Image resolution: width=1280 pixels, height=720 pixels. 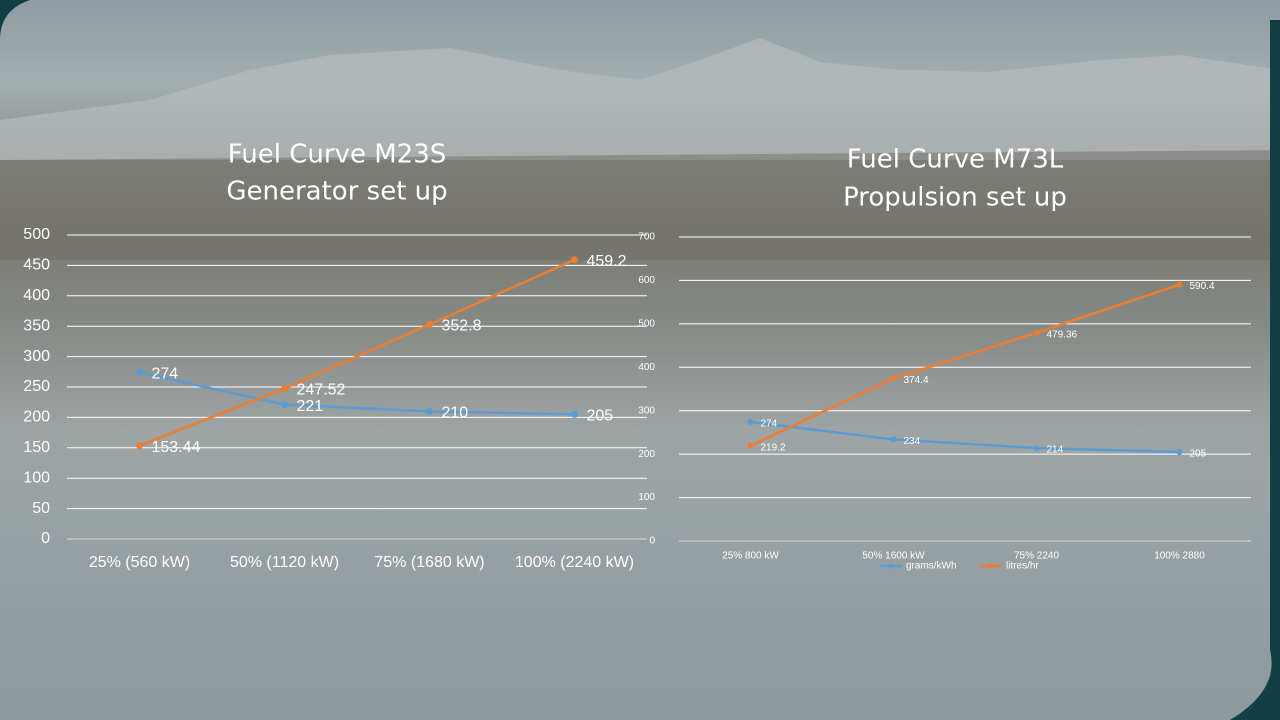 I want to click on data-label: 219.2, so click(x=773, y=447).